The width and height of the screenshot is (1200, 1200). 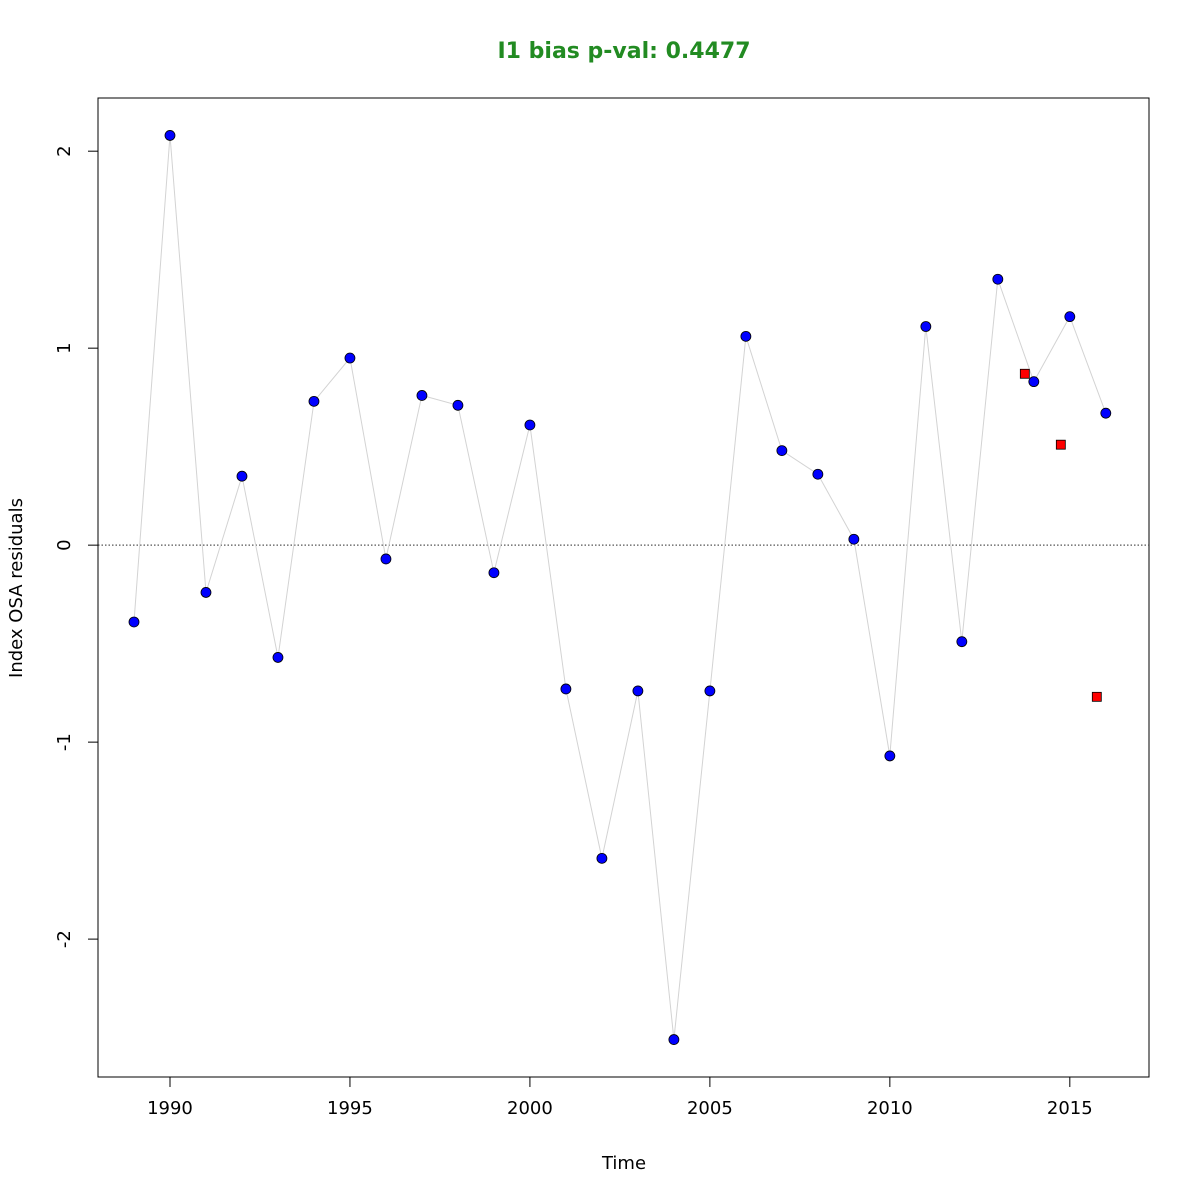 What do you see at coordinates (64, 544) in the screenshot?
I see `y-tick-label: 0` at bounding box center [64, 544].